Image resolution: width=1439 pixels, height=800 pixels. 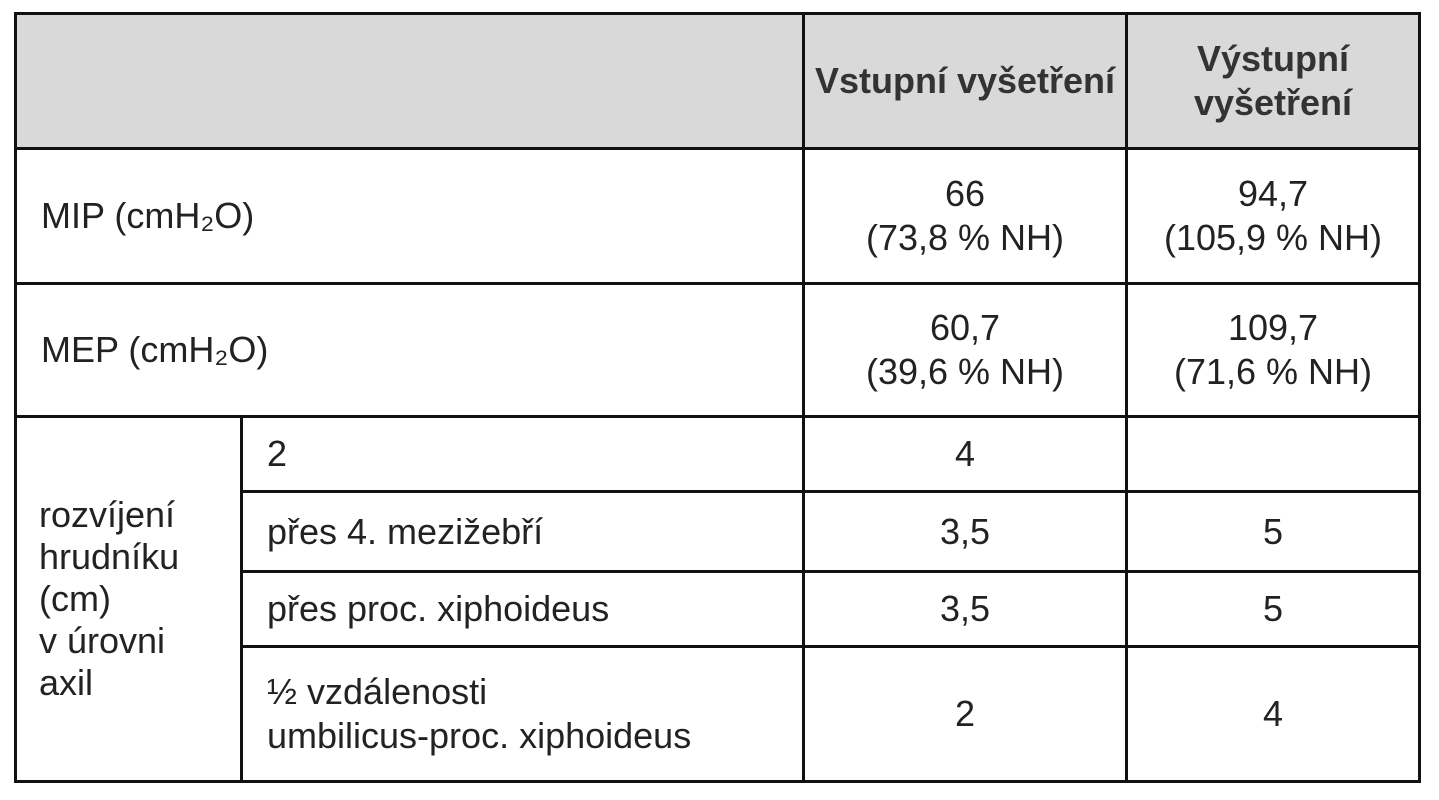 I want to click on row-label: ½ vzdálenosti umbilicus-proc. xiphoideus, so click(x=522, y=714).